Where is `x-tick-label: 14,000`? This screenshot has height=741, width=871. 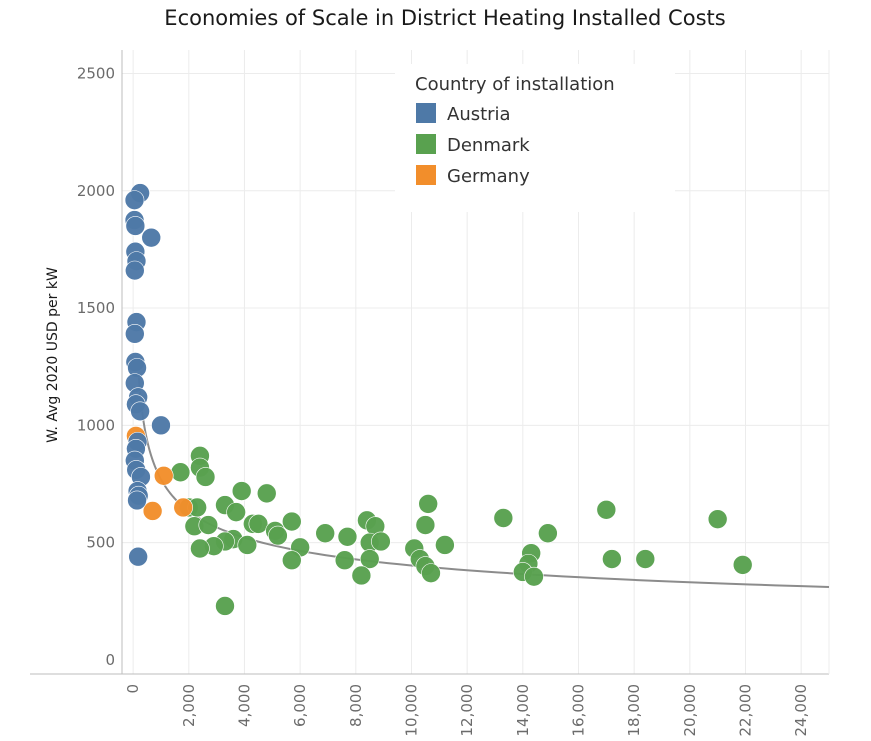
x-tick-label: 14,000 is located at coordinates (523, 710).